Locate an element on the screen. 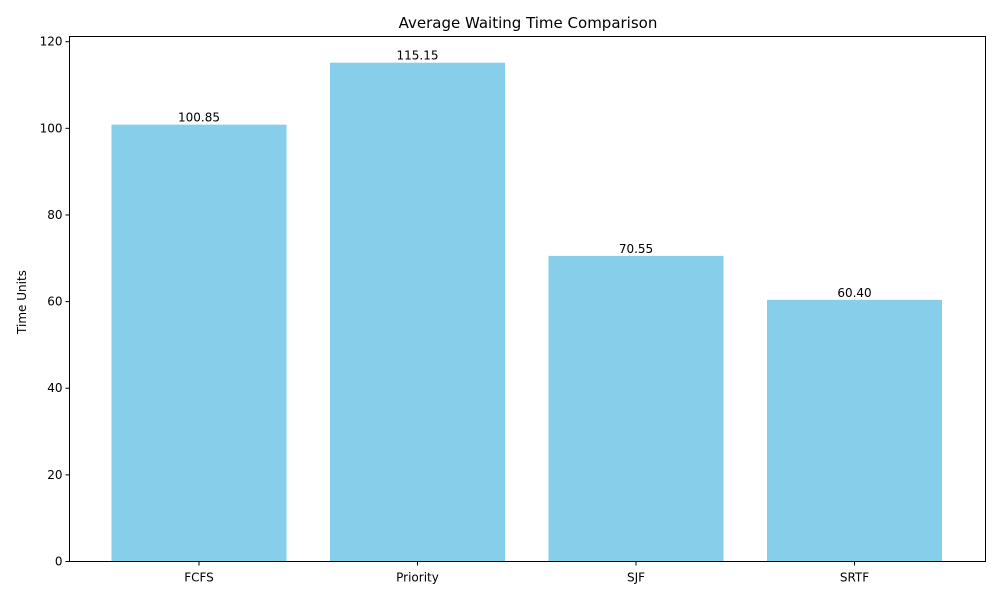 The height and width of the screenshot is (604, 1000). data-label-sjf: 70.55 is located at coordinates (636, 249).